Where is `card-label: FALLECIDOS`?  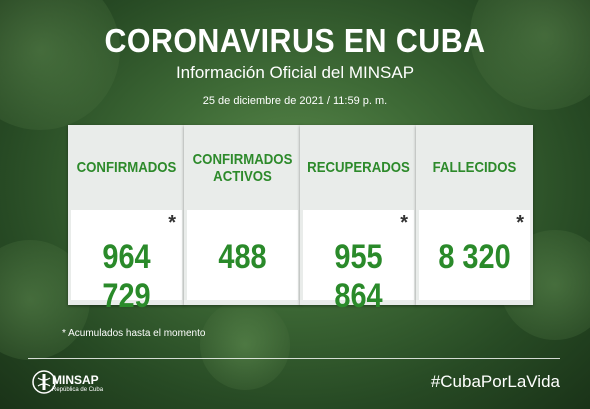 card-label: FALLECIDOS is located at coordinates (474, 167).